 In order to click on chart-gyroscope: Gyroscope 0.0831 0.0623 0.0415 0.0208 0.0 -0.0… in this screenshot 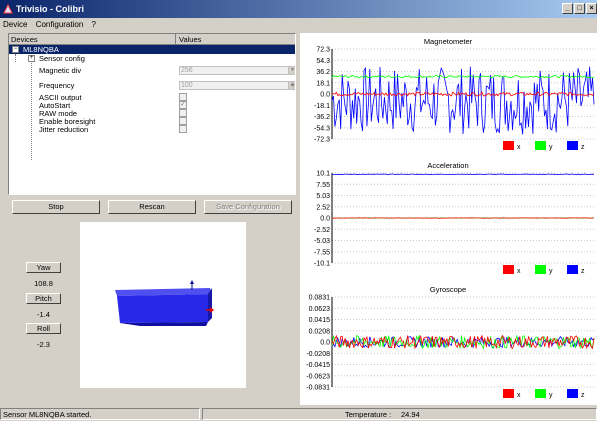, I will do `click(450, 342)`.